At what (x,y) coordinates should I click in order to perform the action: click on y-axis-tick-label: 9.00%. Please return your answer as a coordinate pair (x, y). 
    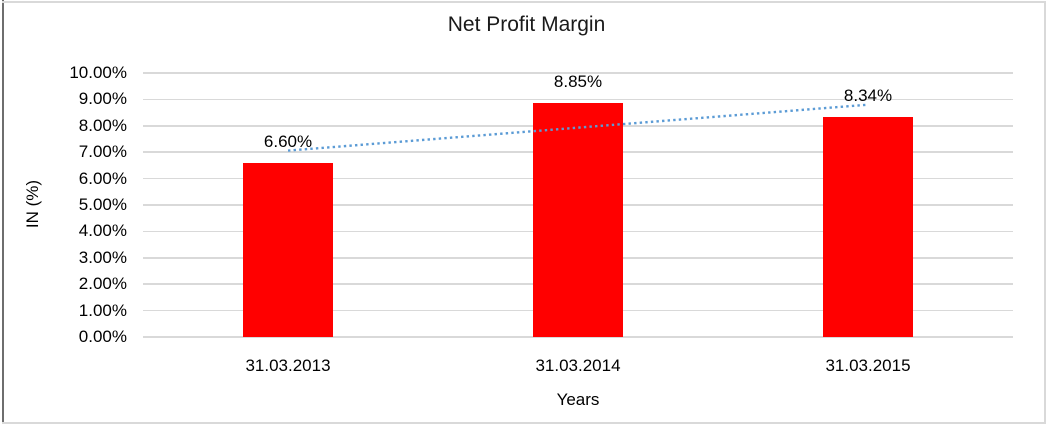
    Looking at the image, I should click on (102, 99).